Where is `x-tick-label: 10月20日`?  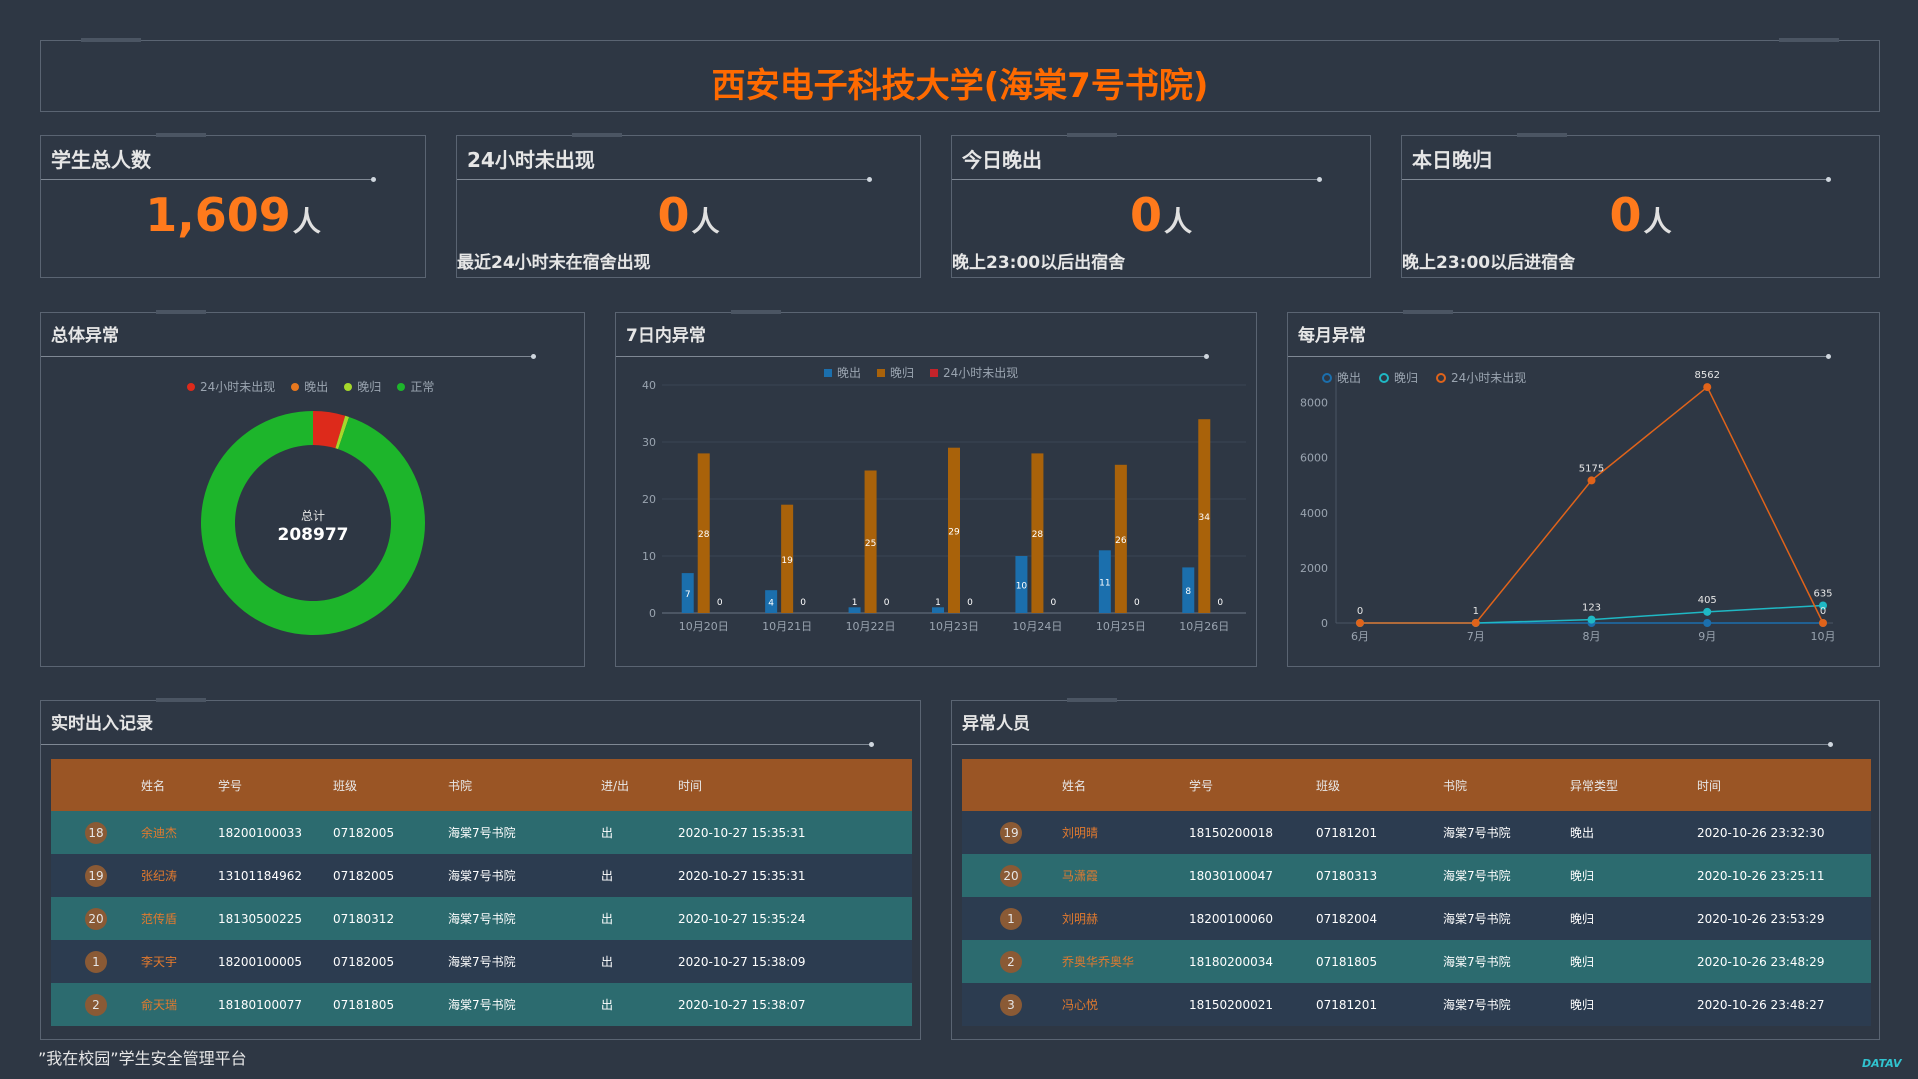 x-tick-label: 10月20日 is located at coordinates (704, 626).